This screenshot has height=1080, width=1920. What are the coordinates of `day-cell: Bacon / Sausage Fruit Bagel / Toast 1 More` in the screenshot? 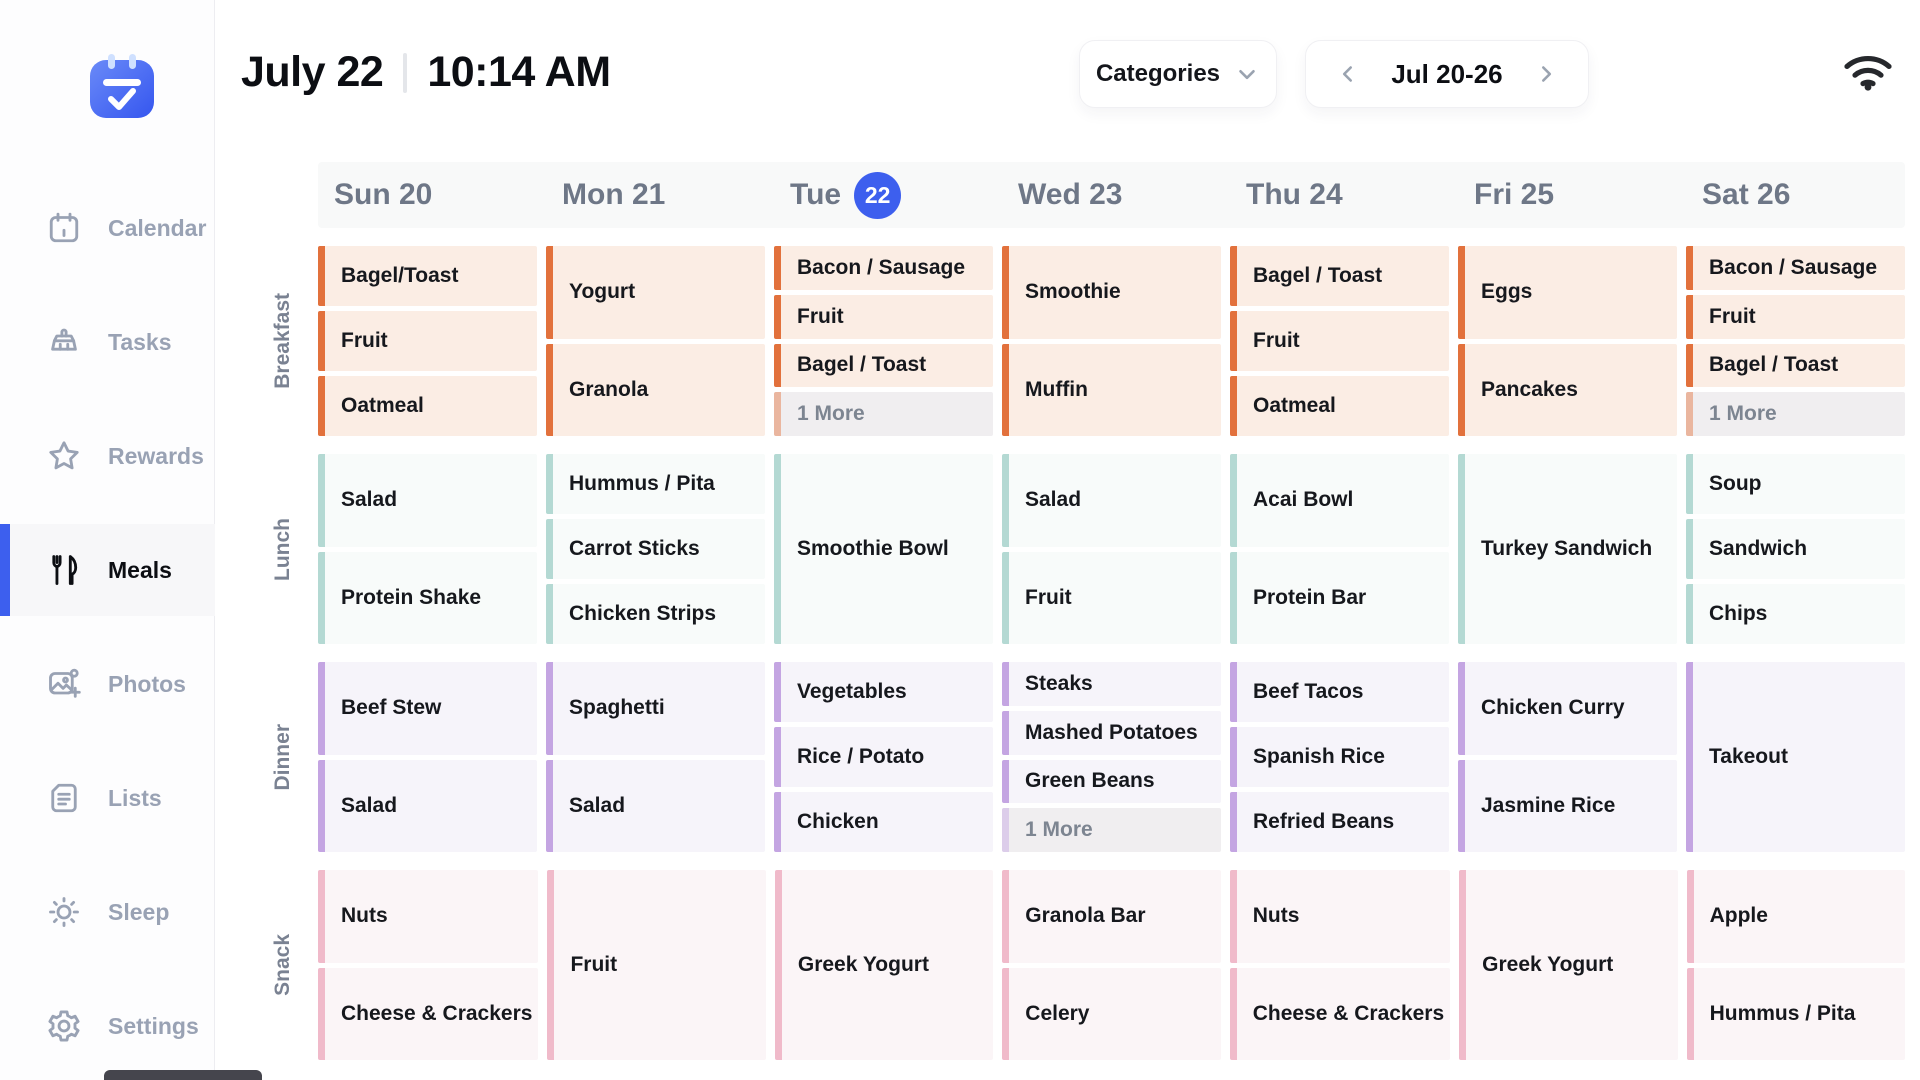 It's located at (1795, 341).